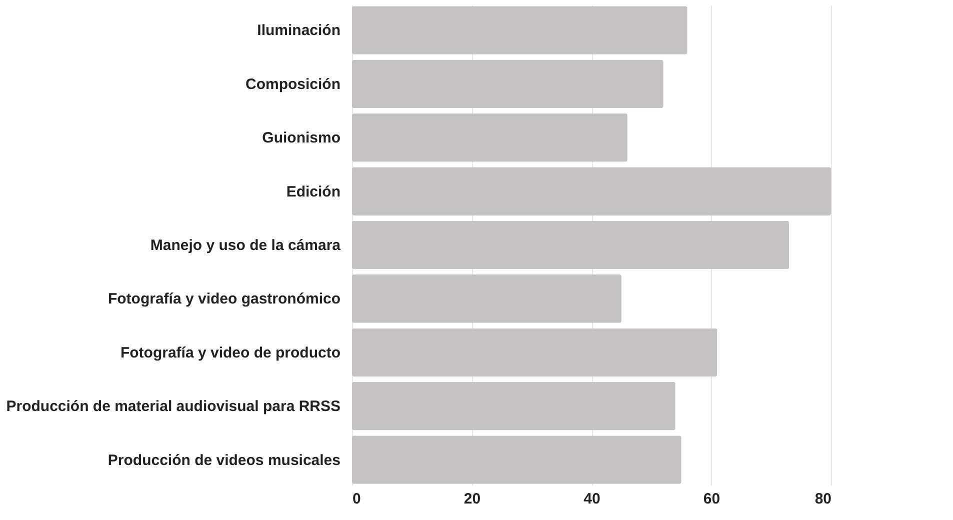  What do you see at coordinates (356, 499) in the screenshot?
I see `x-tick-label: 0` at bounding box center [356, 499].